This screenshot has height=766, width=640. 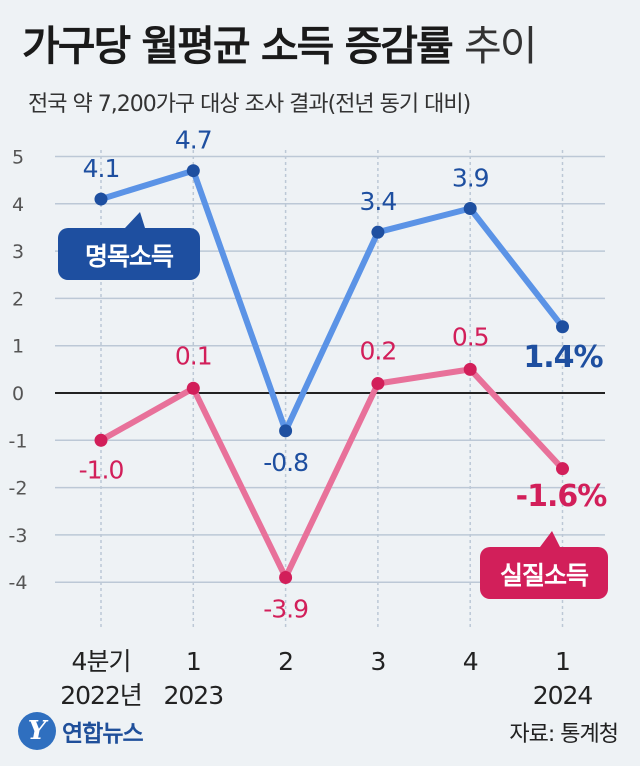 What do you see at coordinates (470, 336) in the screenshot?
I see `data-label: 0.5` at bounding box center [470, 336].